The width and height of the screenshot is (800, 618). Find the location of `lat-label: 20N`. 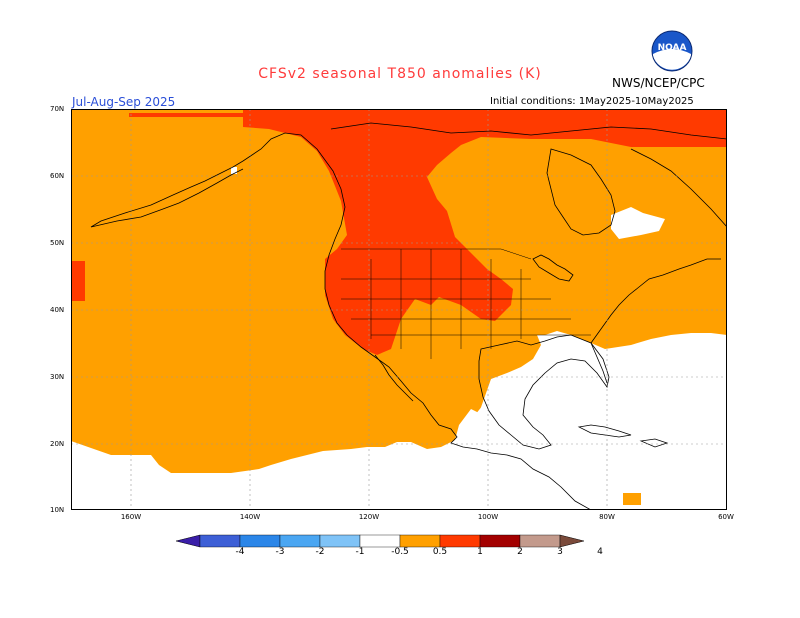

lat-label: 20N is located at coordinates (57, 444).